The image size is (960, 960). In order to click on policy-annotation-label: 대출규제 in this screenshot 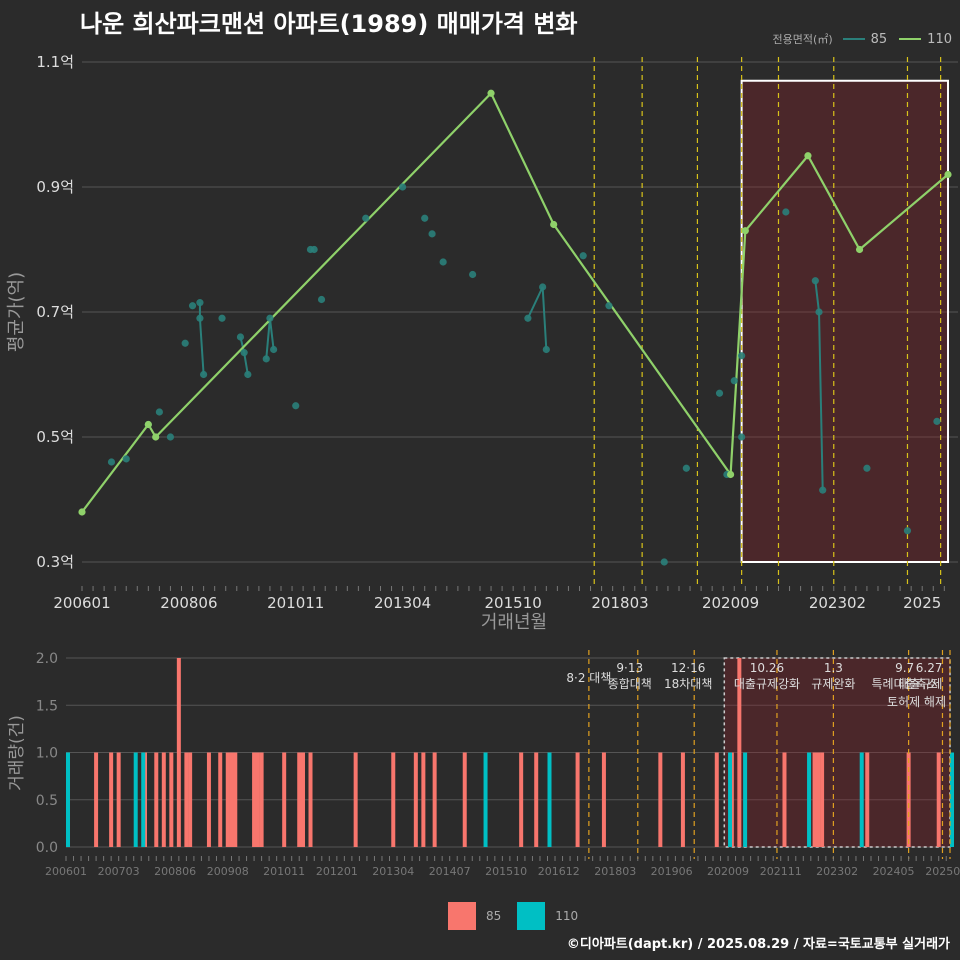, I will do `click(920, 684)`.